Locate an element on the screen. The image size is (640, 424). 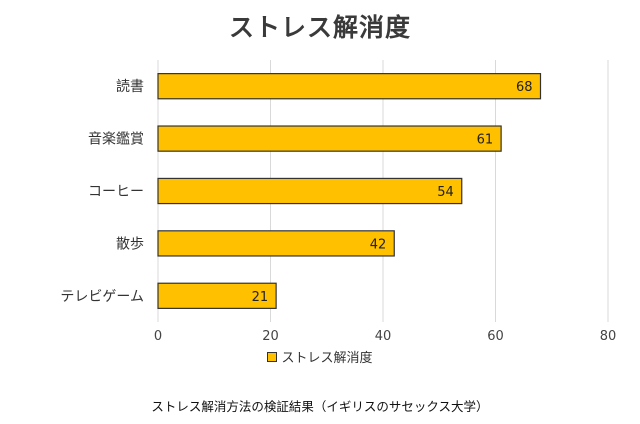
x-tick-label: 0 is located at coordinates (158, 336).